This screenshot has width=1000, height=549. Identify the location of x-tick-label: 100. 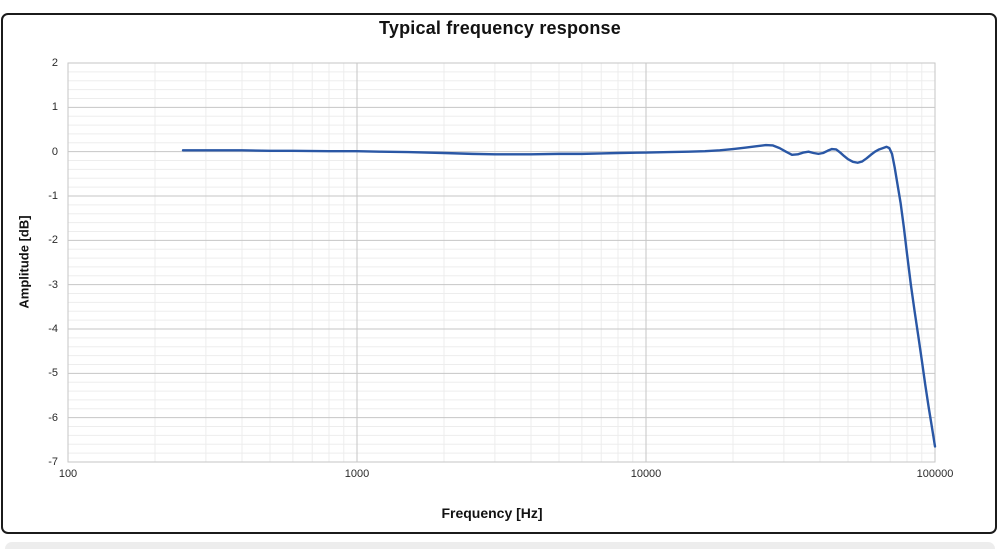
(68, 474).